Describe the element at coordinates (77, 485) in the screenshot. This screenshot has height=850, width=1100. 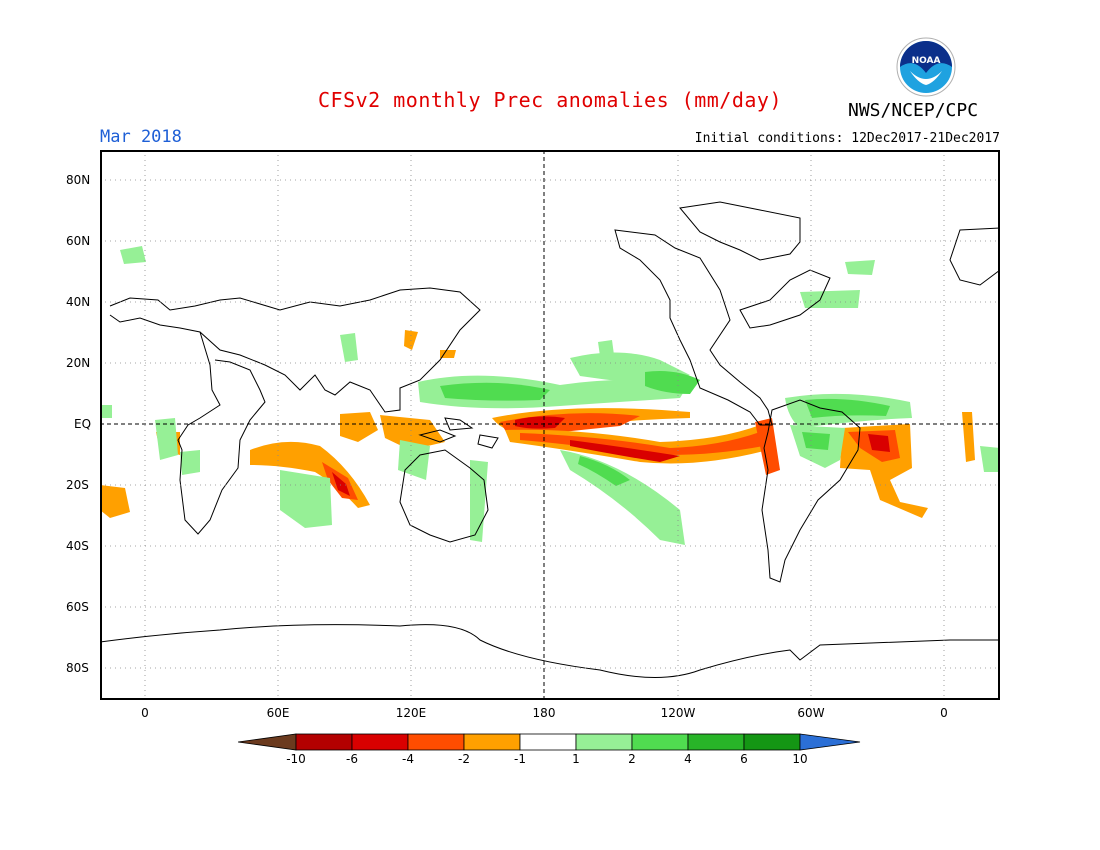
I see `lat-tick-20s: 20S` at that location.